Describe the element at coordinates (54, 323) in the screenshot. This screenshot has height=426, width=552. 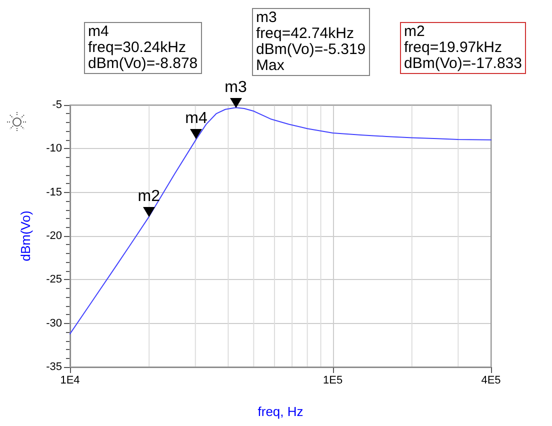
I see `y-tick-label: -30` at that location.